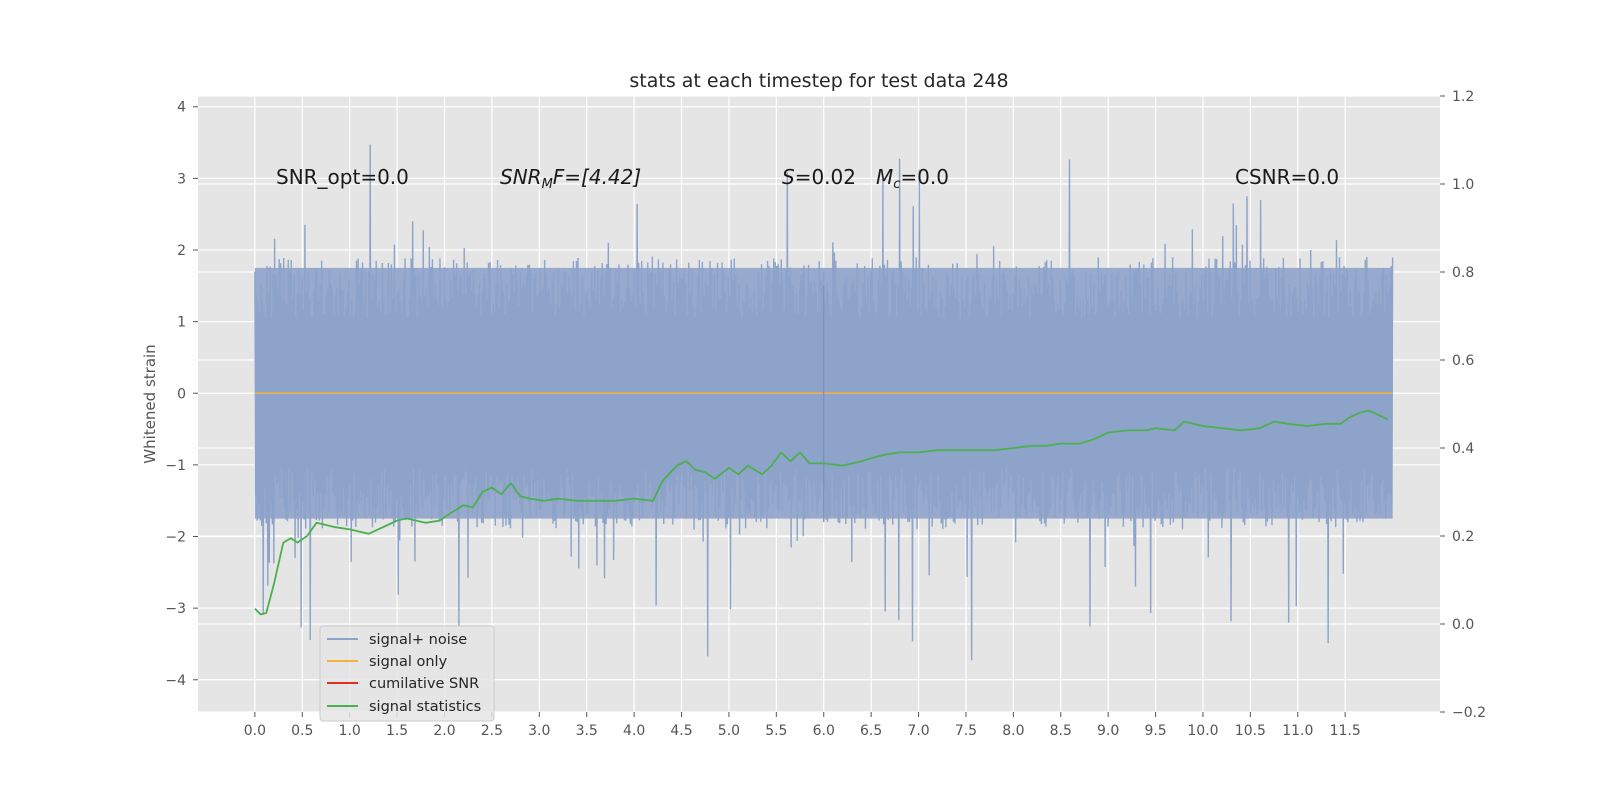  Describe the element at coordinates (1061, 731) in the screenshot. I see `x-tick-label: 8.5` at that location.